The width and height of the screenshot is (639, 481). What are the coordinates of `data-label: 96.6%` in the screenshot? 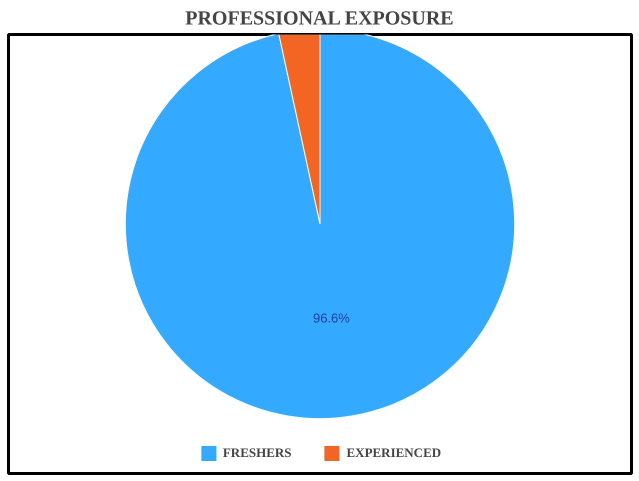 It's located at (331, 318).